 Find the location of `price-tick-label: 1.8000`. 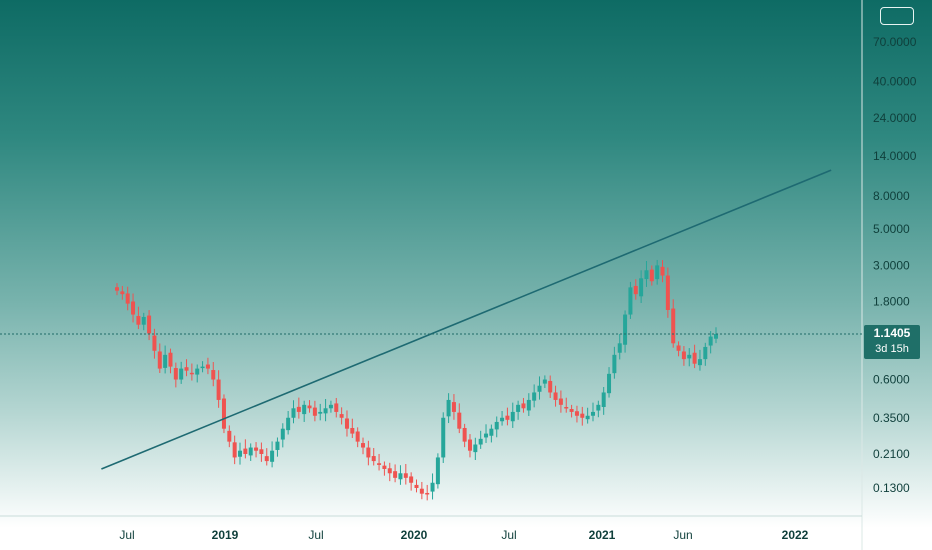

price-tick-label: 1.8000 is located at coordinates (891, 302).